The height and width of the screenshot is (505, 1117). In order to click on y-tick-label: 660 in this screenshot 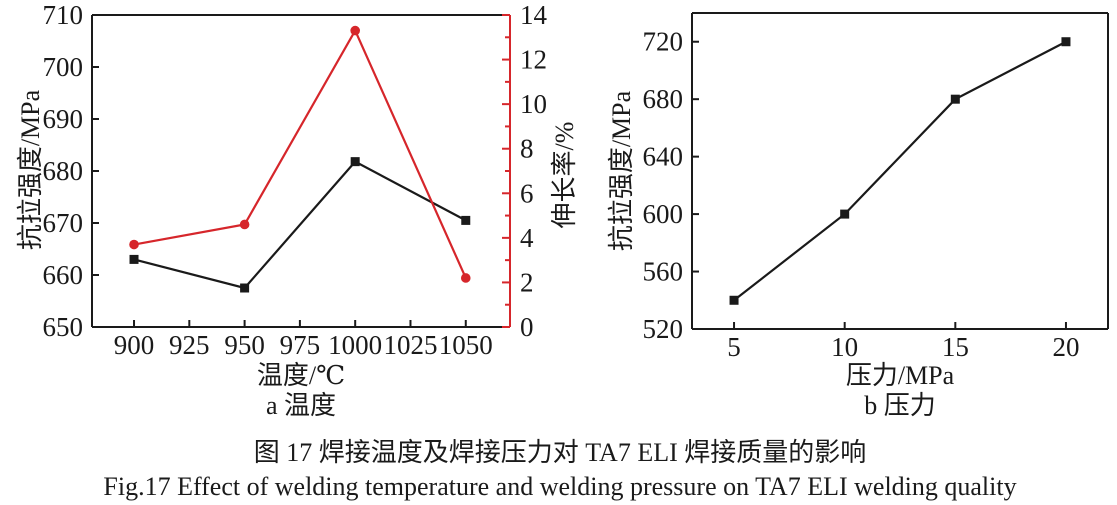, I will do `click(63, 275)`.